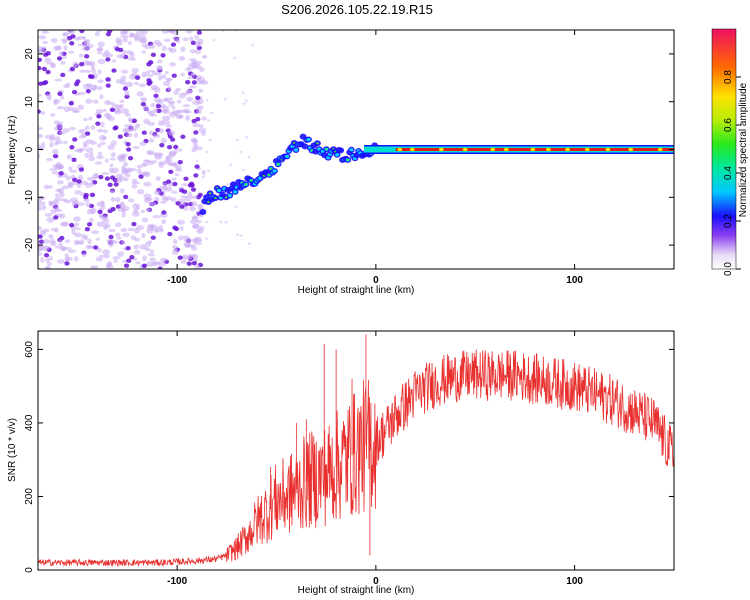 This screenshot has width=750, height=600. What do you see at coordinates (29, 197) in the screenshot?
I see `y-tick-label: -10` at bounding box center [29, 197].